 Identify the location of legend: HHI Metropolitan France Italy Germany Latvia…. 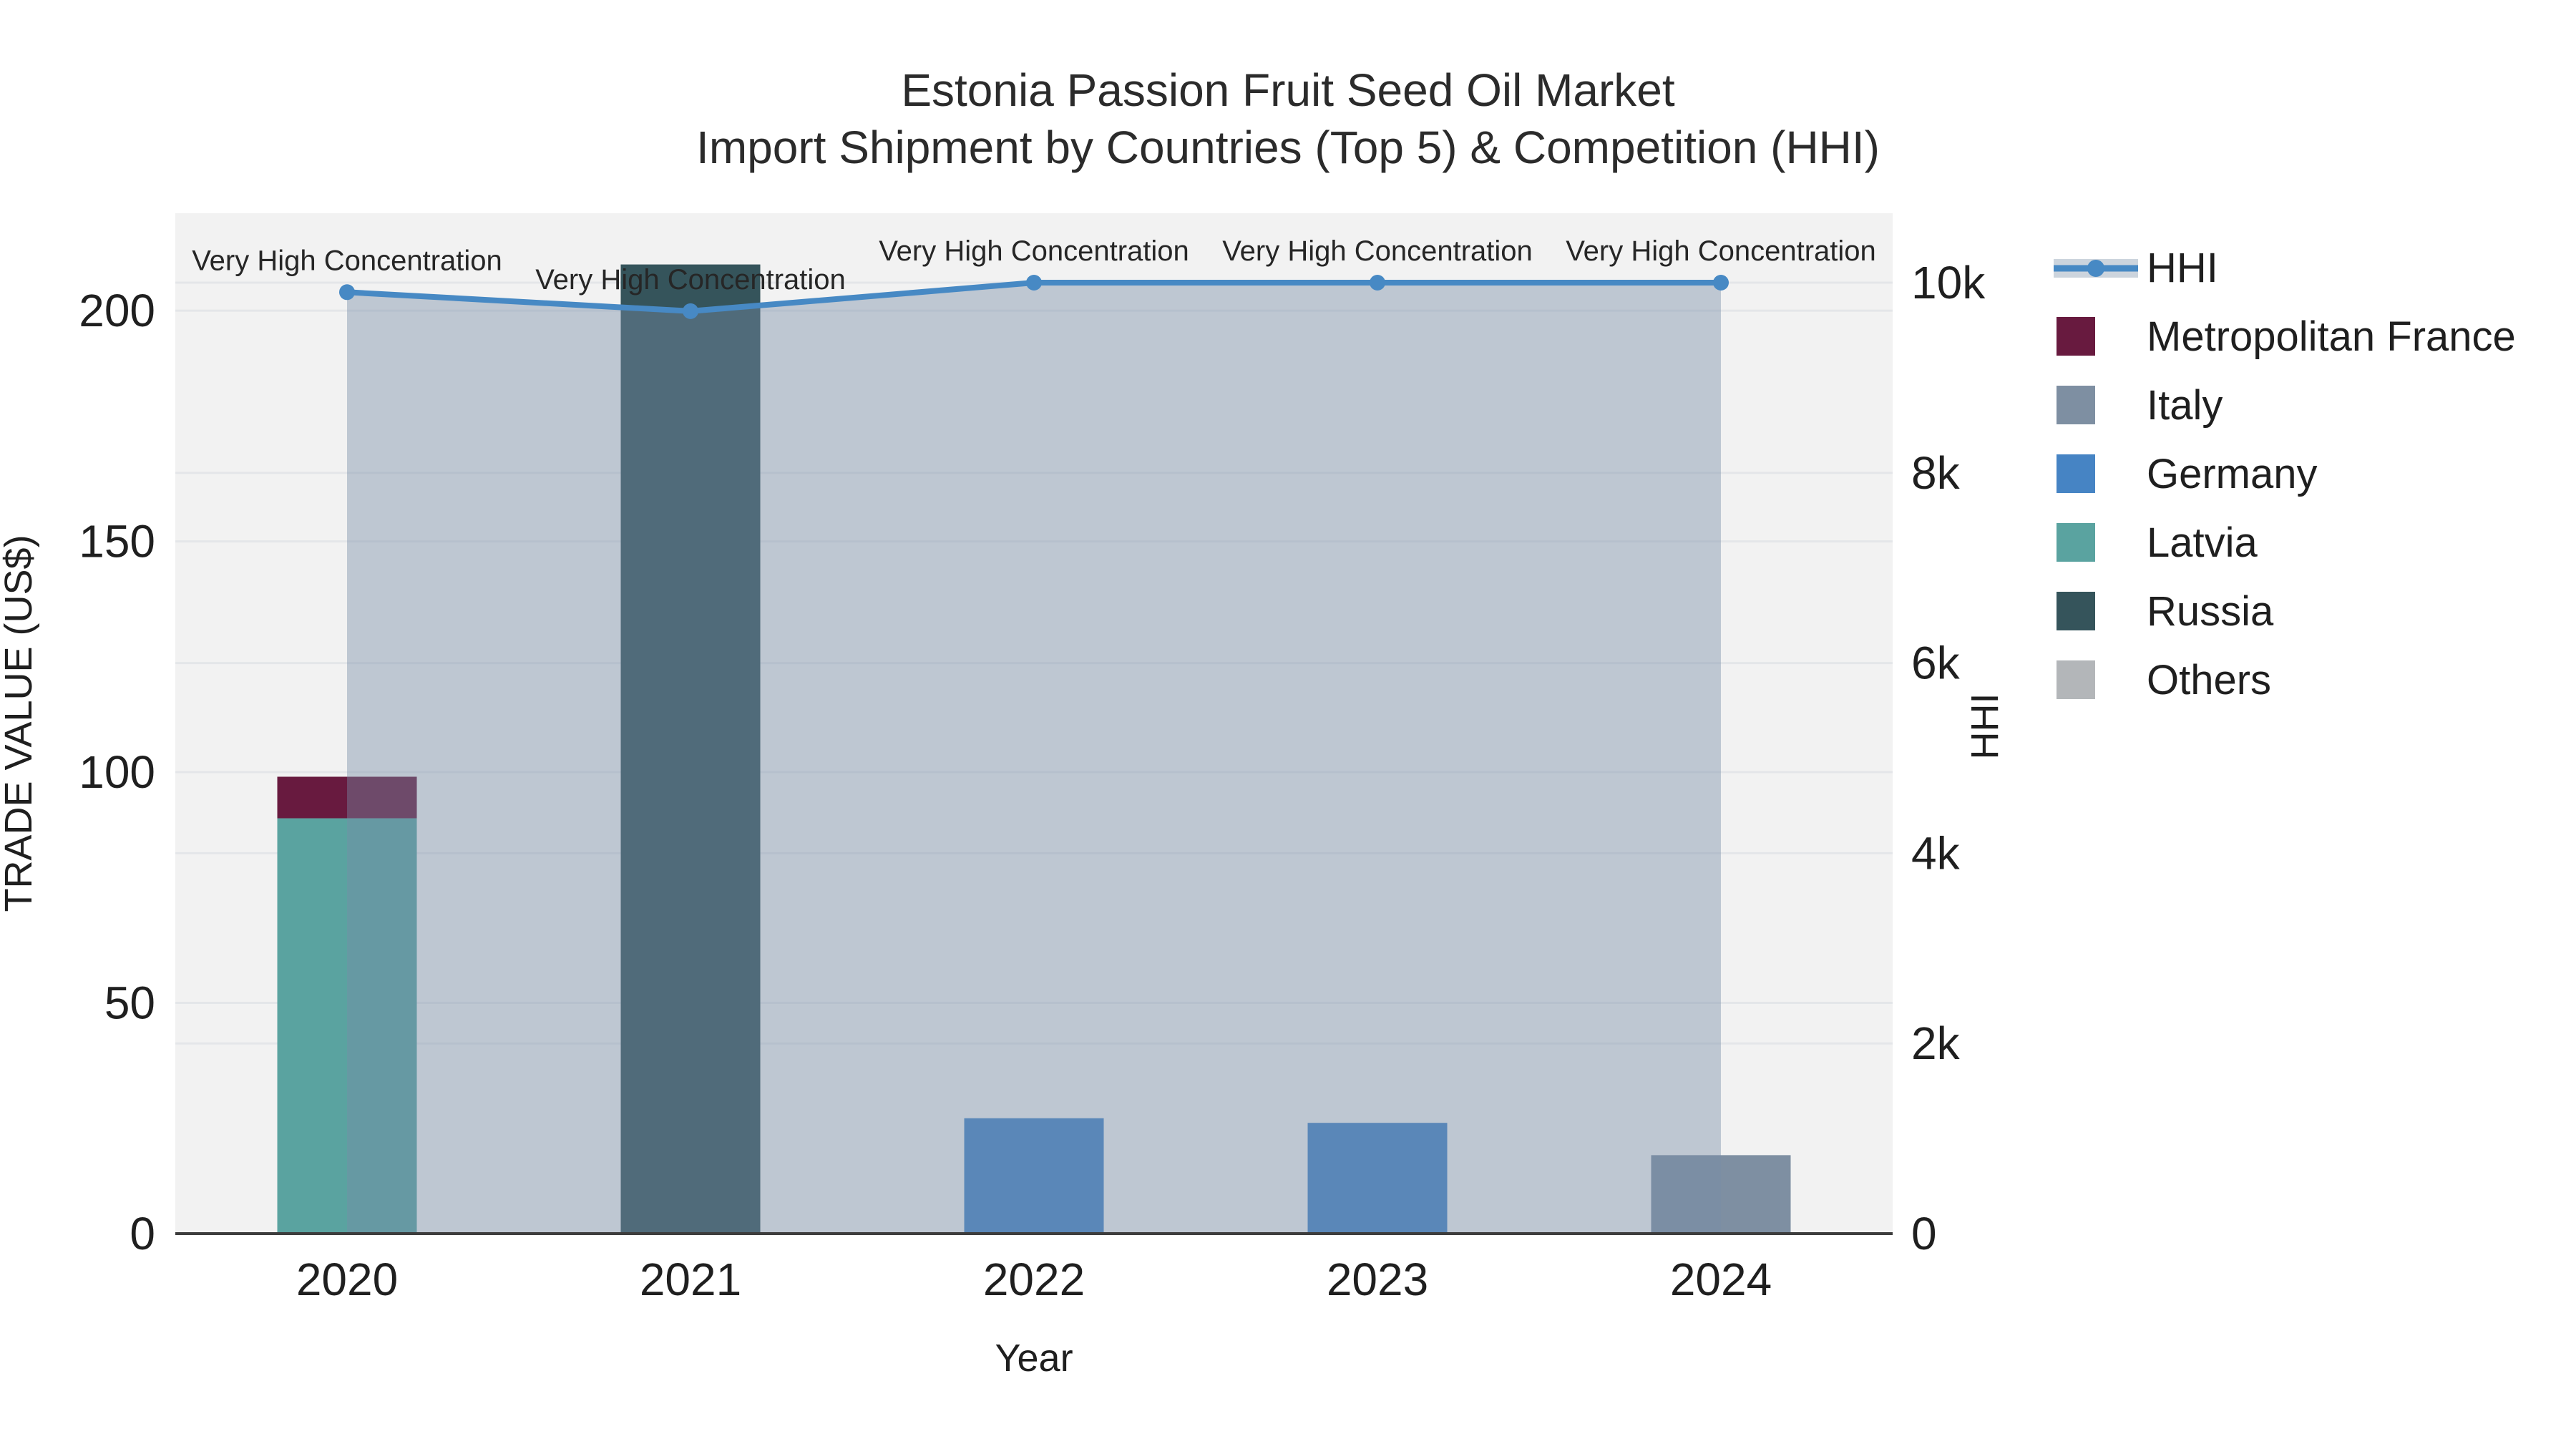
(2284, 473).